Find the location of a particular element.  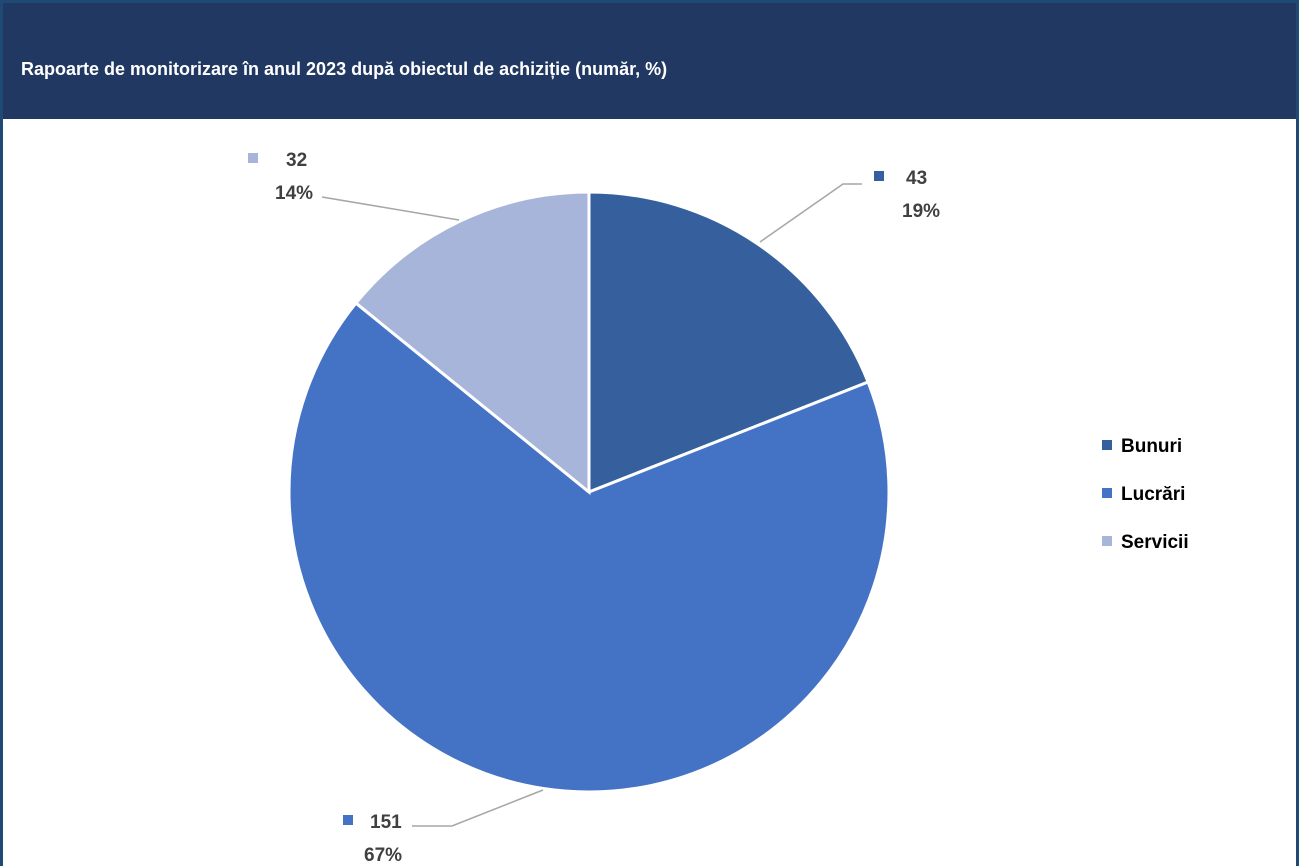

legend-label: Servicii is located at coordinates (1155, 542).